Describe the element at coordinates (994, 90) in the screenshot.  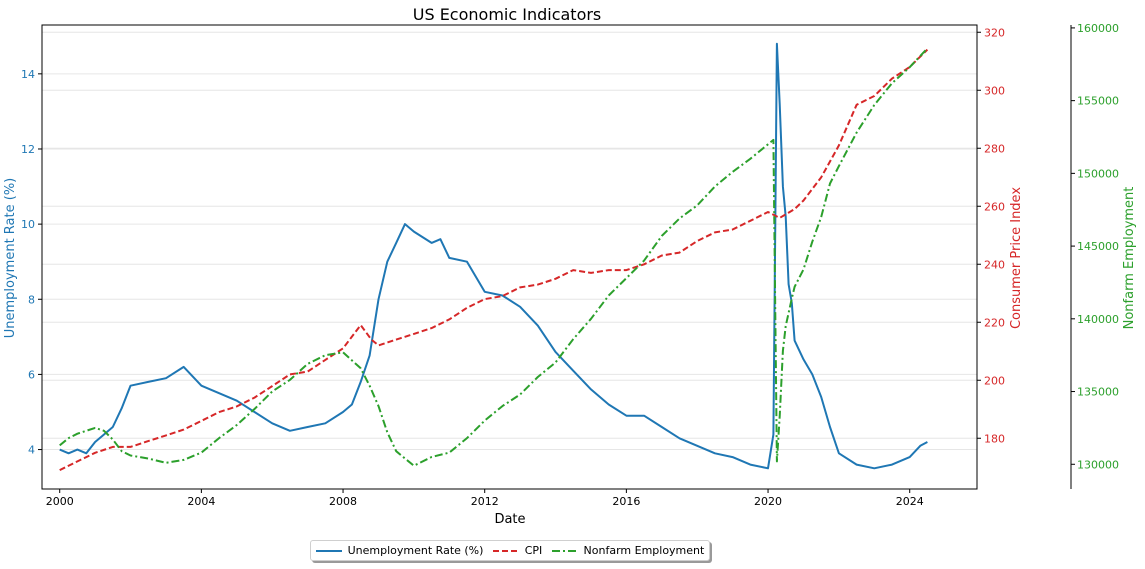
I see `cpi-tick-label: 300` at that location.